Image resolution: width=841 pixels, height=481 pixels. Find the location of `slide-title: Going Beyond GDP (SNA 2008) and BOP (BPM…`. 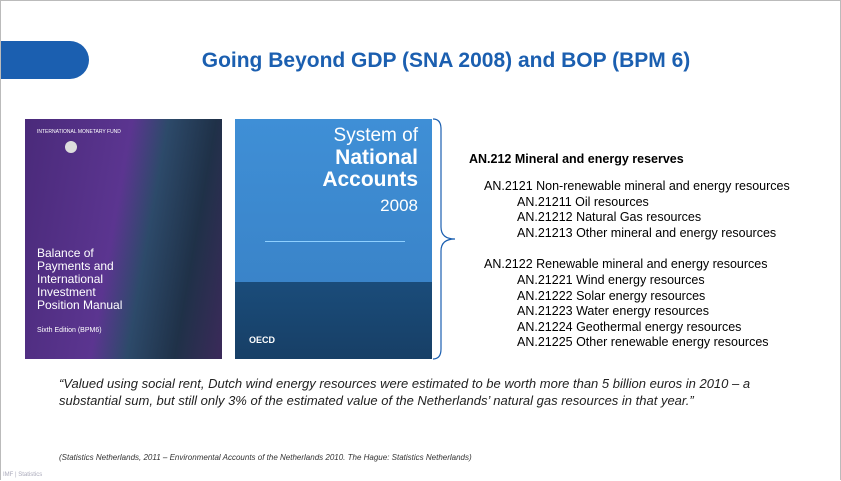

slide-title: Going Beyond GDP (SNA 2008) and BOP (BPM… is located at coordinates (446, 60).